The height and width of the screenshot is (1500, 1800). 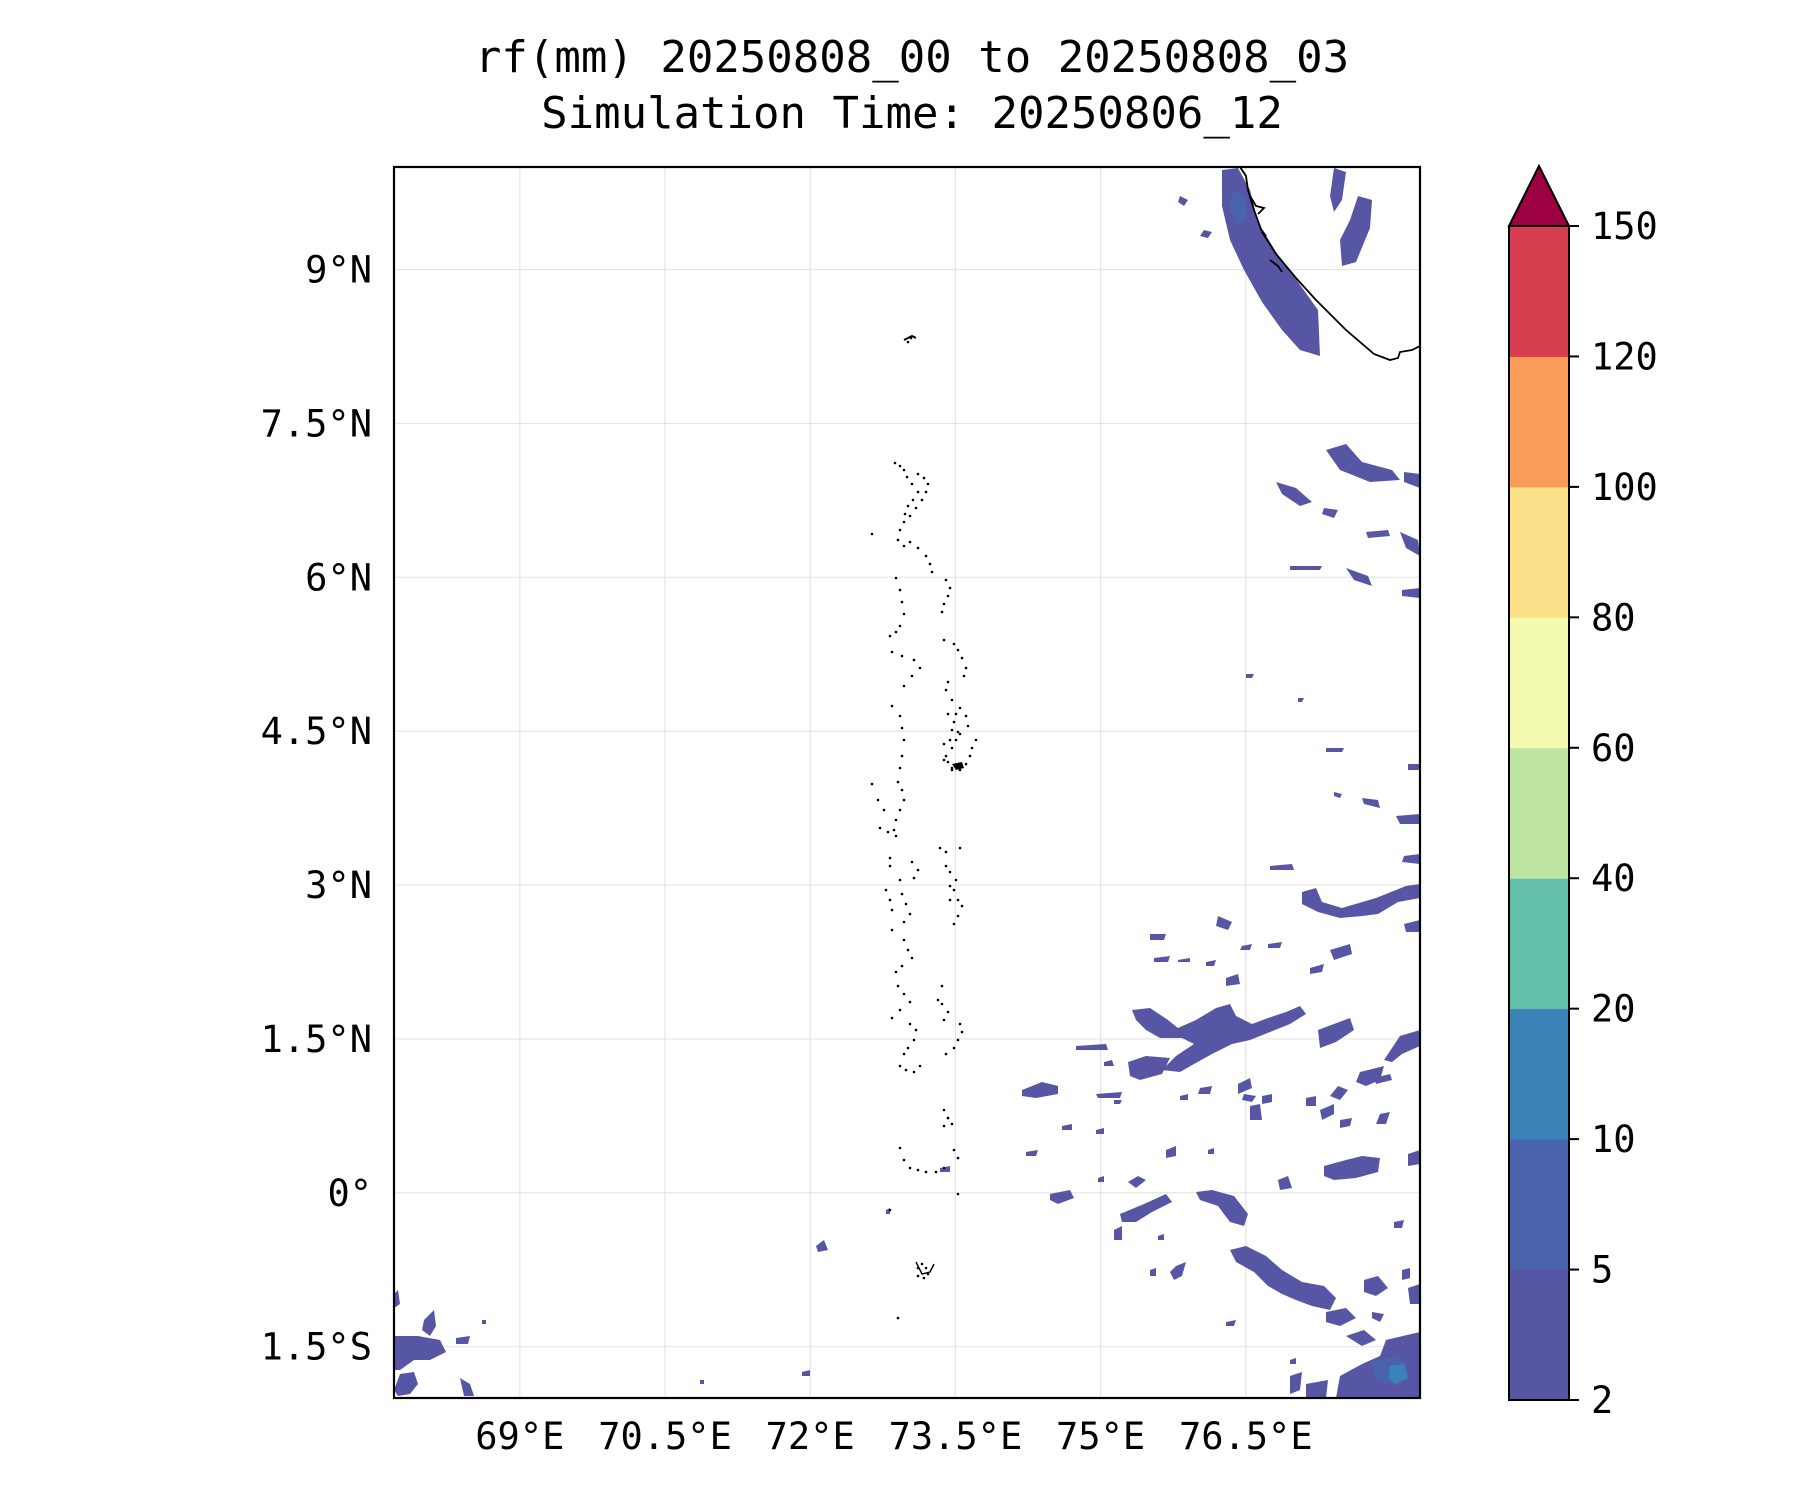 I want to click on colorbar-tick-label: 80, so click(x=1613, y=617).